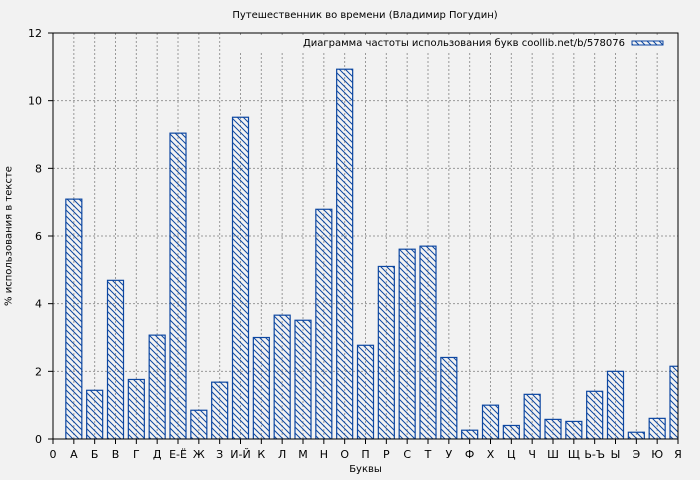 The height and width of the screenshot is (480, 700). What do you see at coordinates (553, 454) in the screenshot?
I see `x-tick-label: Ш` at bounding box center [553, 454].